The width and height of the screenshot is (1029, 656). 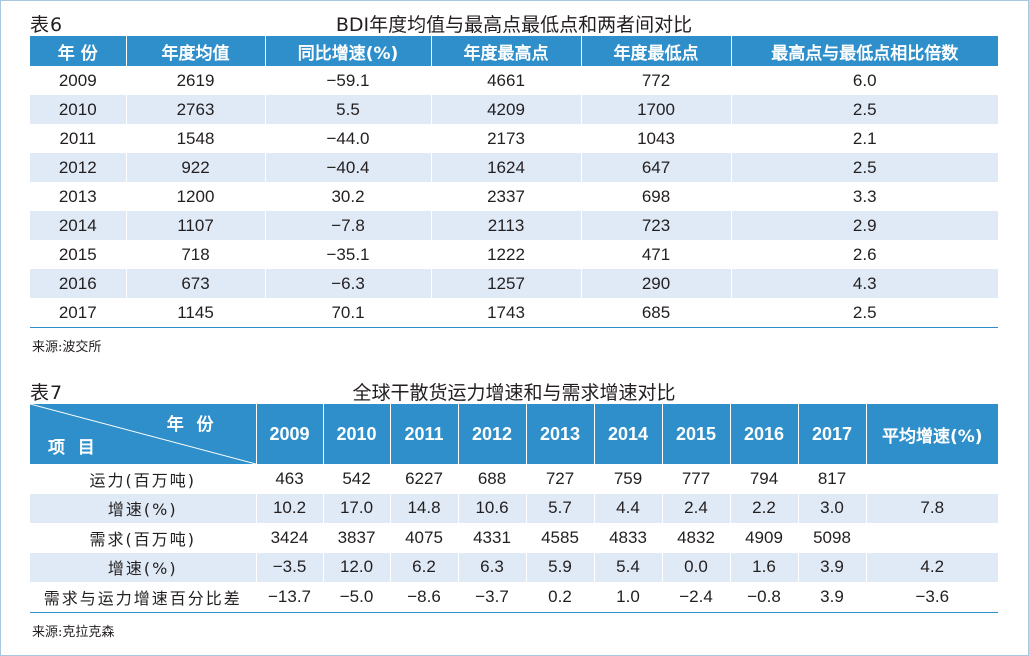 What do you see at coordinates (289, 434) in the screenshot?
I see `table7-year-header: 2009` at bounding box center [289, 434].